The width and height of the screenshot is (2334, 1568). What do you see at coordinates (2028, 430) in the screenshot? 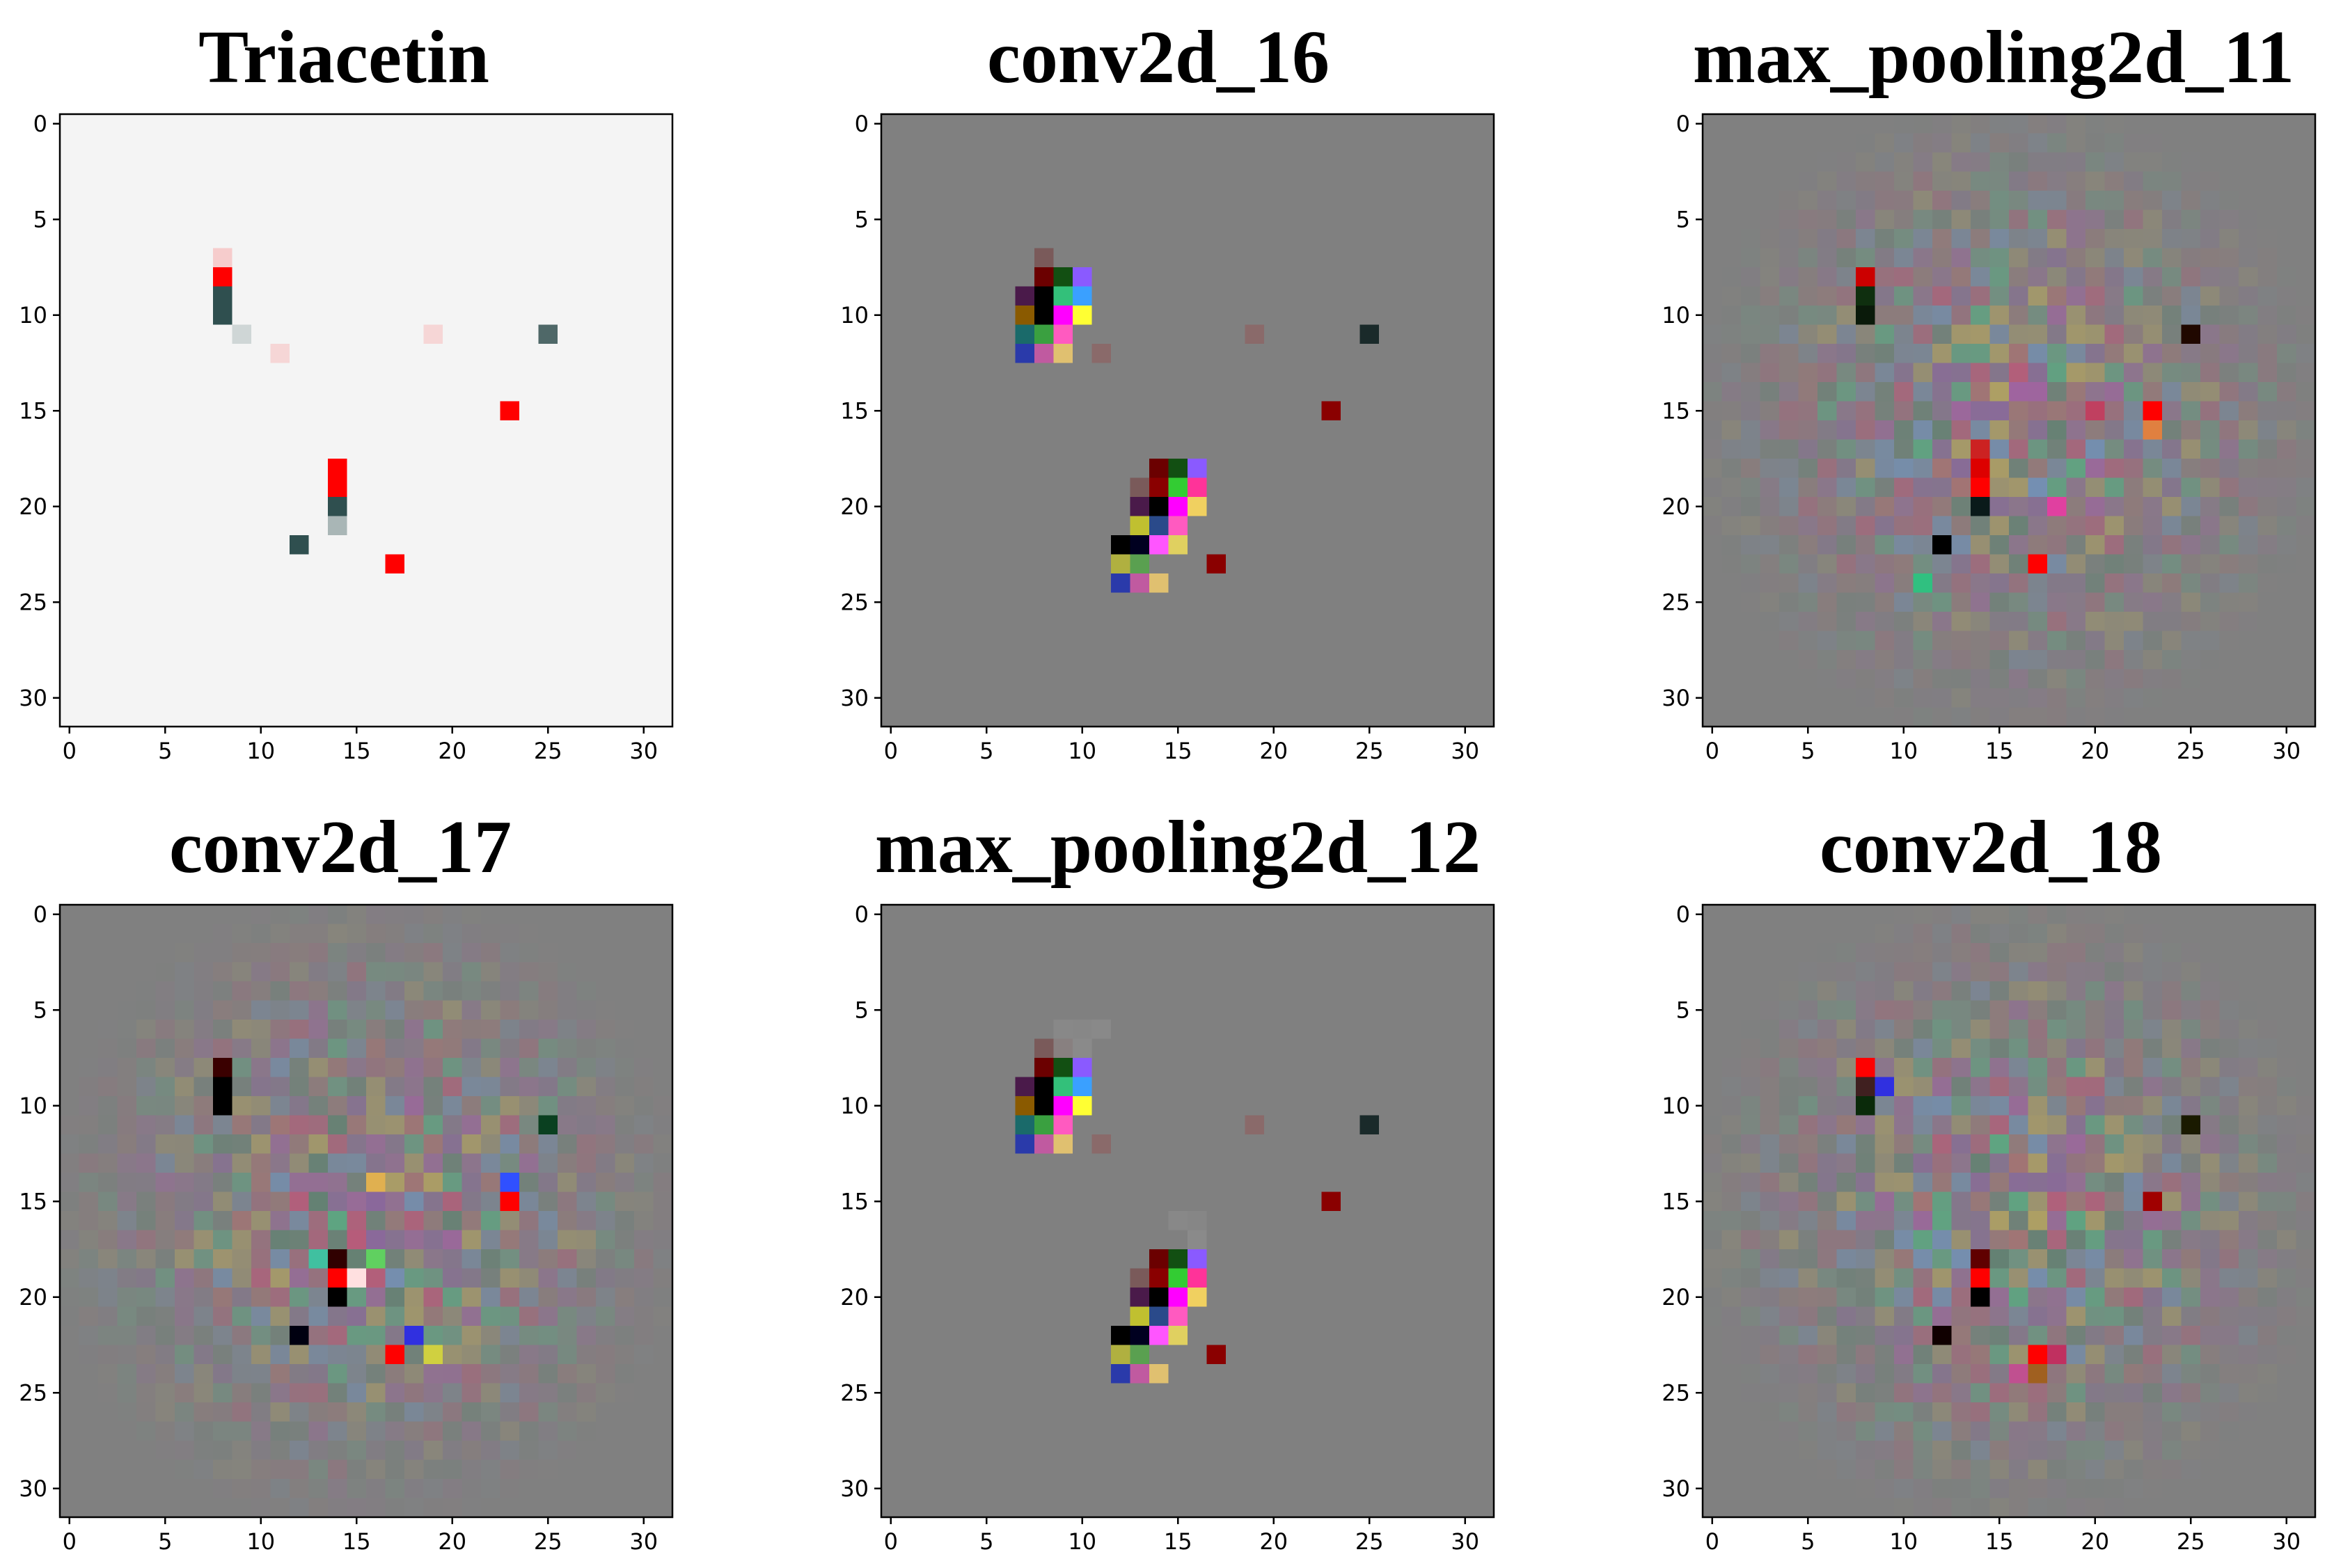
I see `heatmap-cells` at bounding box center [2028, 430].